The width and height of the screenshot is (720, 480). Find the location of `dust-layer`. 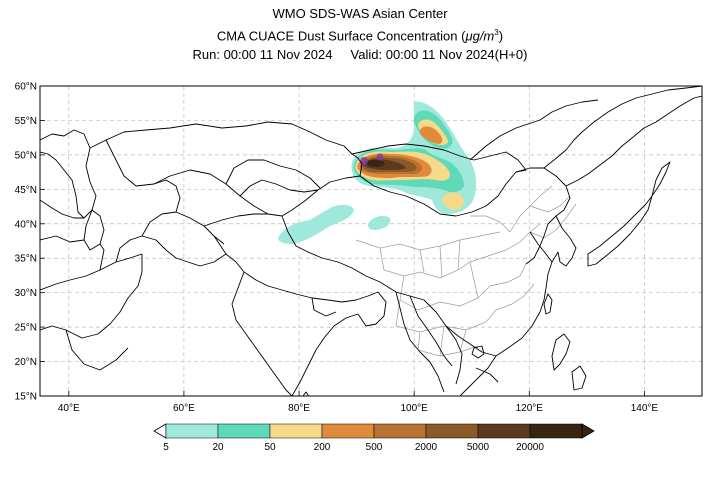

dust-layer is located at coordinates (377, 172).